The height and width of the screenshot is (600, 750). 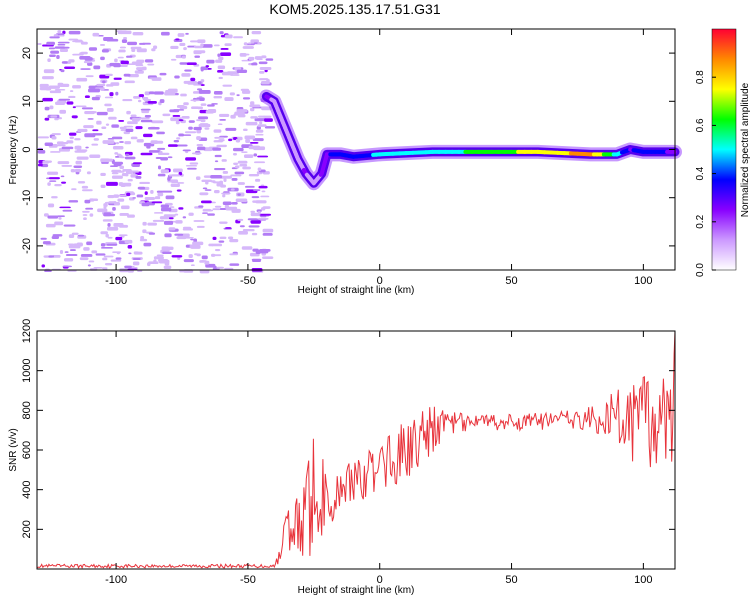 I want to click on spectrogram-trace, so click(x=470, y=140).